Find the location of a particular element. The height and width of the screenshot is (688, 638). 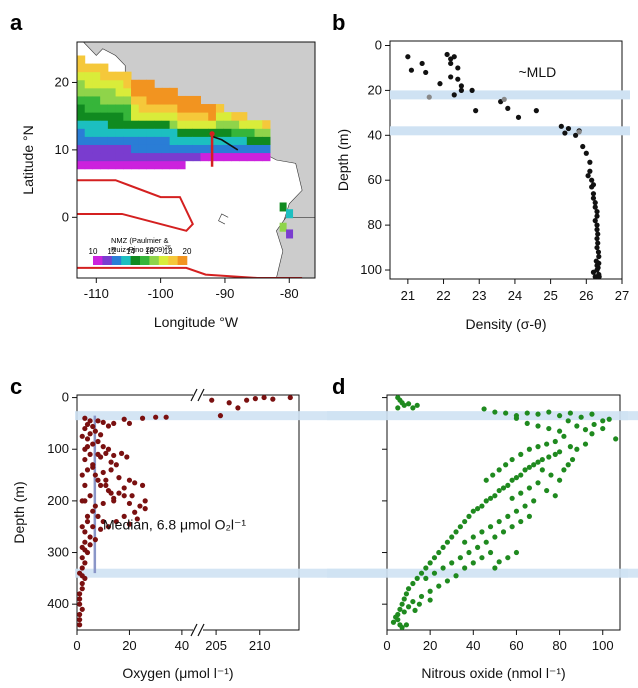

x-tick-label: 80 is located at coordinates (559, 645).